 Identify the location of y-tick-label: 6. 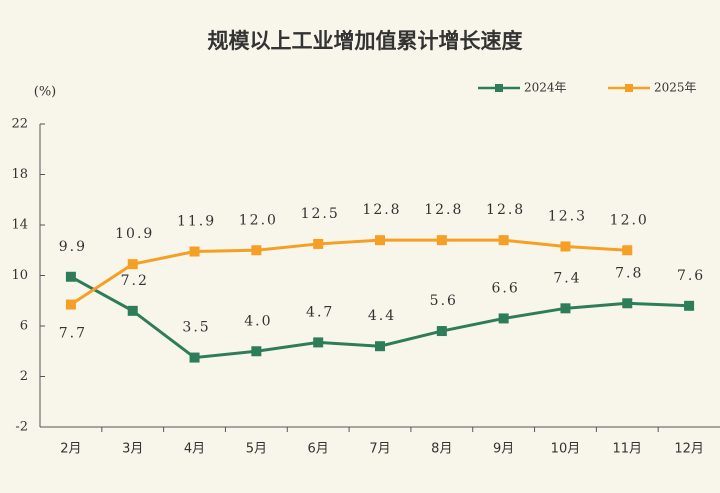
(24, 326).